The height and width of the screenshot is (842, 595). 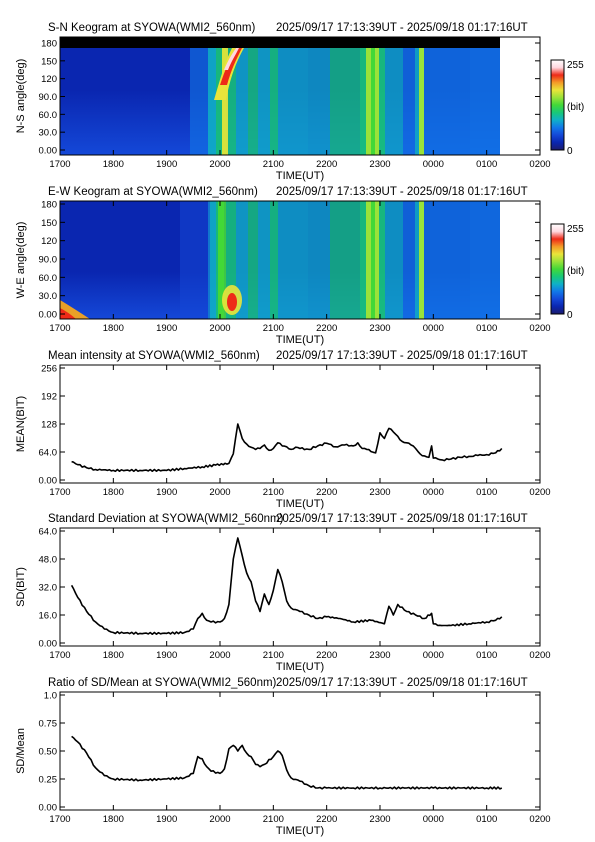 What do you see at coordinates (49, 205) in the screenshot?
I see `ew-keogram-ytick-label: 180` at bounding box center [49, 205].